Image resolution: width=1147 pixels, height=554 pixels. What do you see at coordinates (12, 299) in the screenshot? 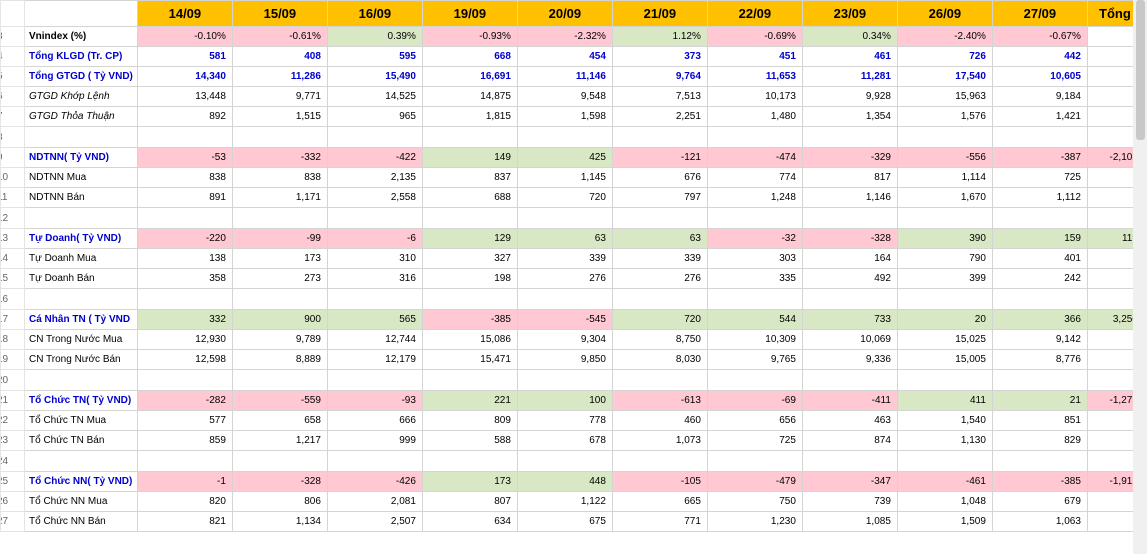
I see `row-number: 16` at bounding box center [12, 299].